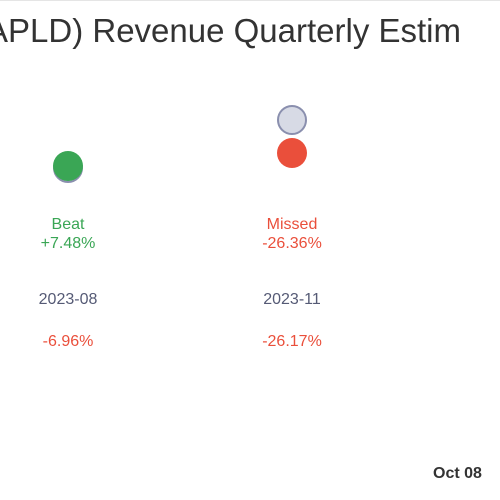  I want to click on surprise-label-2: -1, so click(477, 244).